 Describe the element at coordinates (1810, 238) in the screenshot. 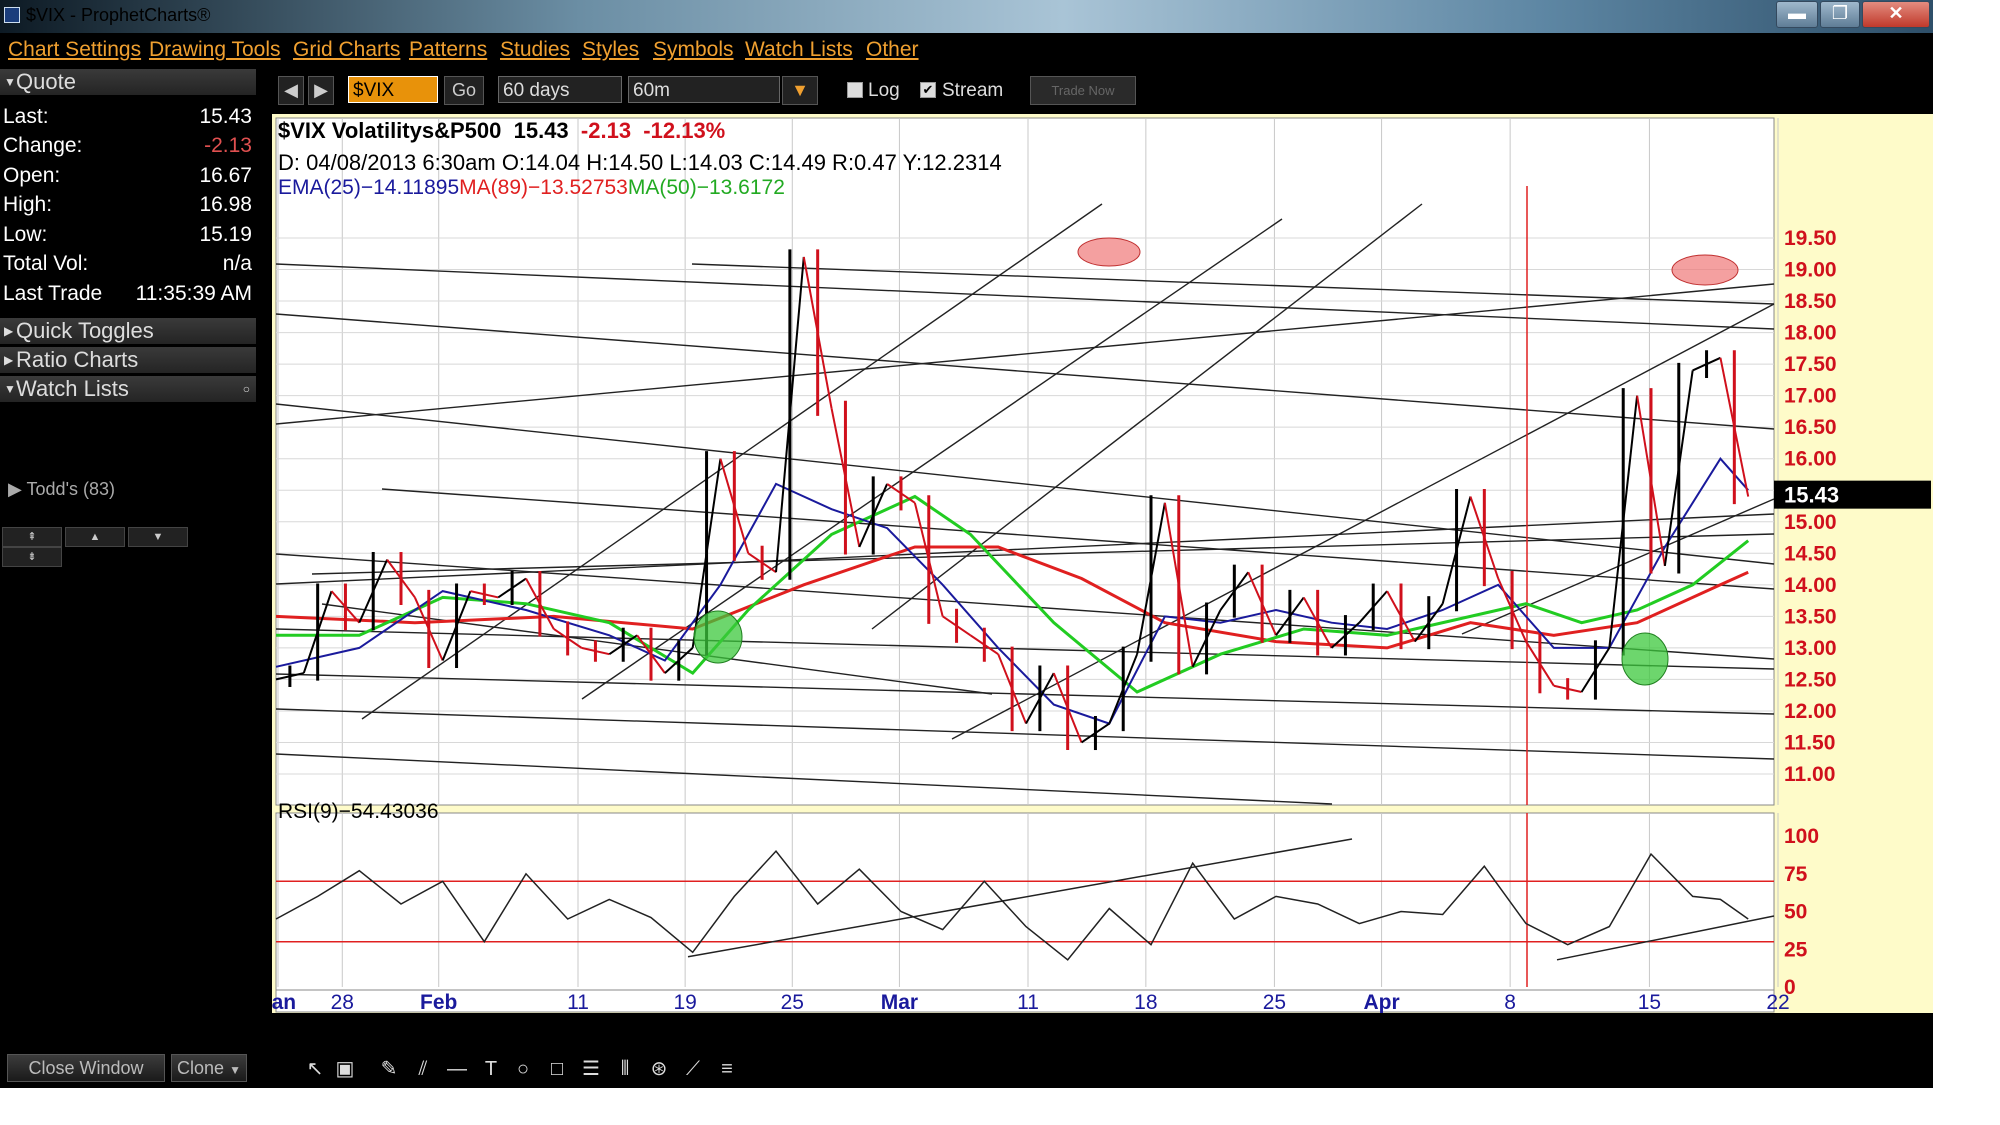

I see `y-tick-label: 19.50` at that location.